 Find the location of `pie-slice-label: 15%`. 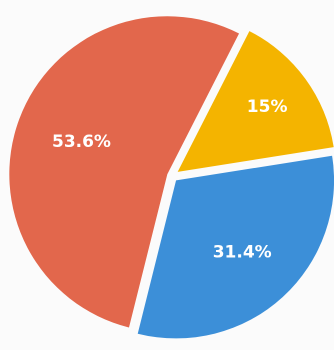

pie-slice-label: 15% is located at coordinates (267, 107).